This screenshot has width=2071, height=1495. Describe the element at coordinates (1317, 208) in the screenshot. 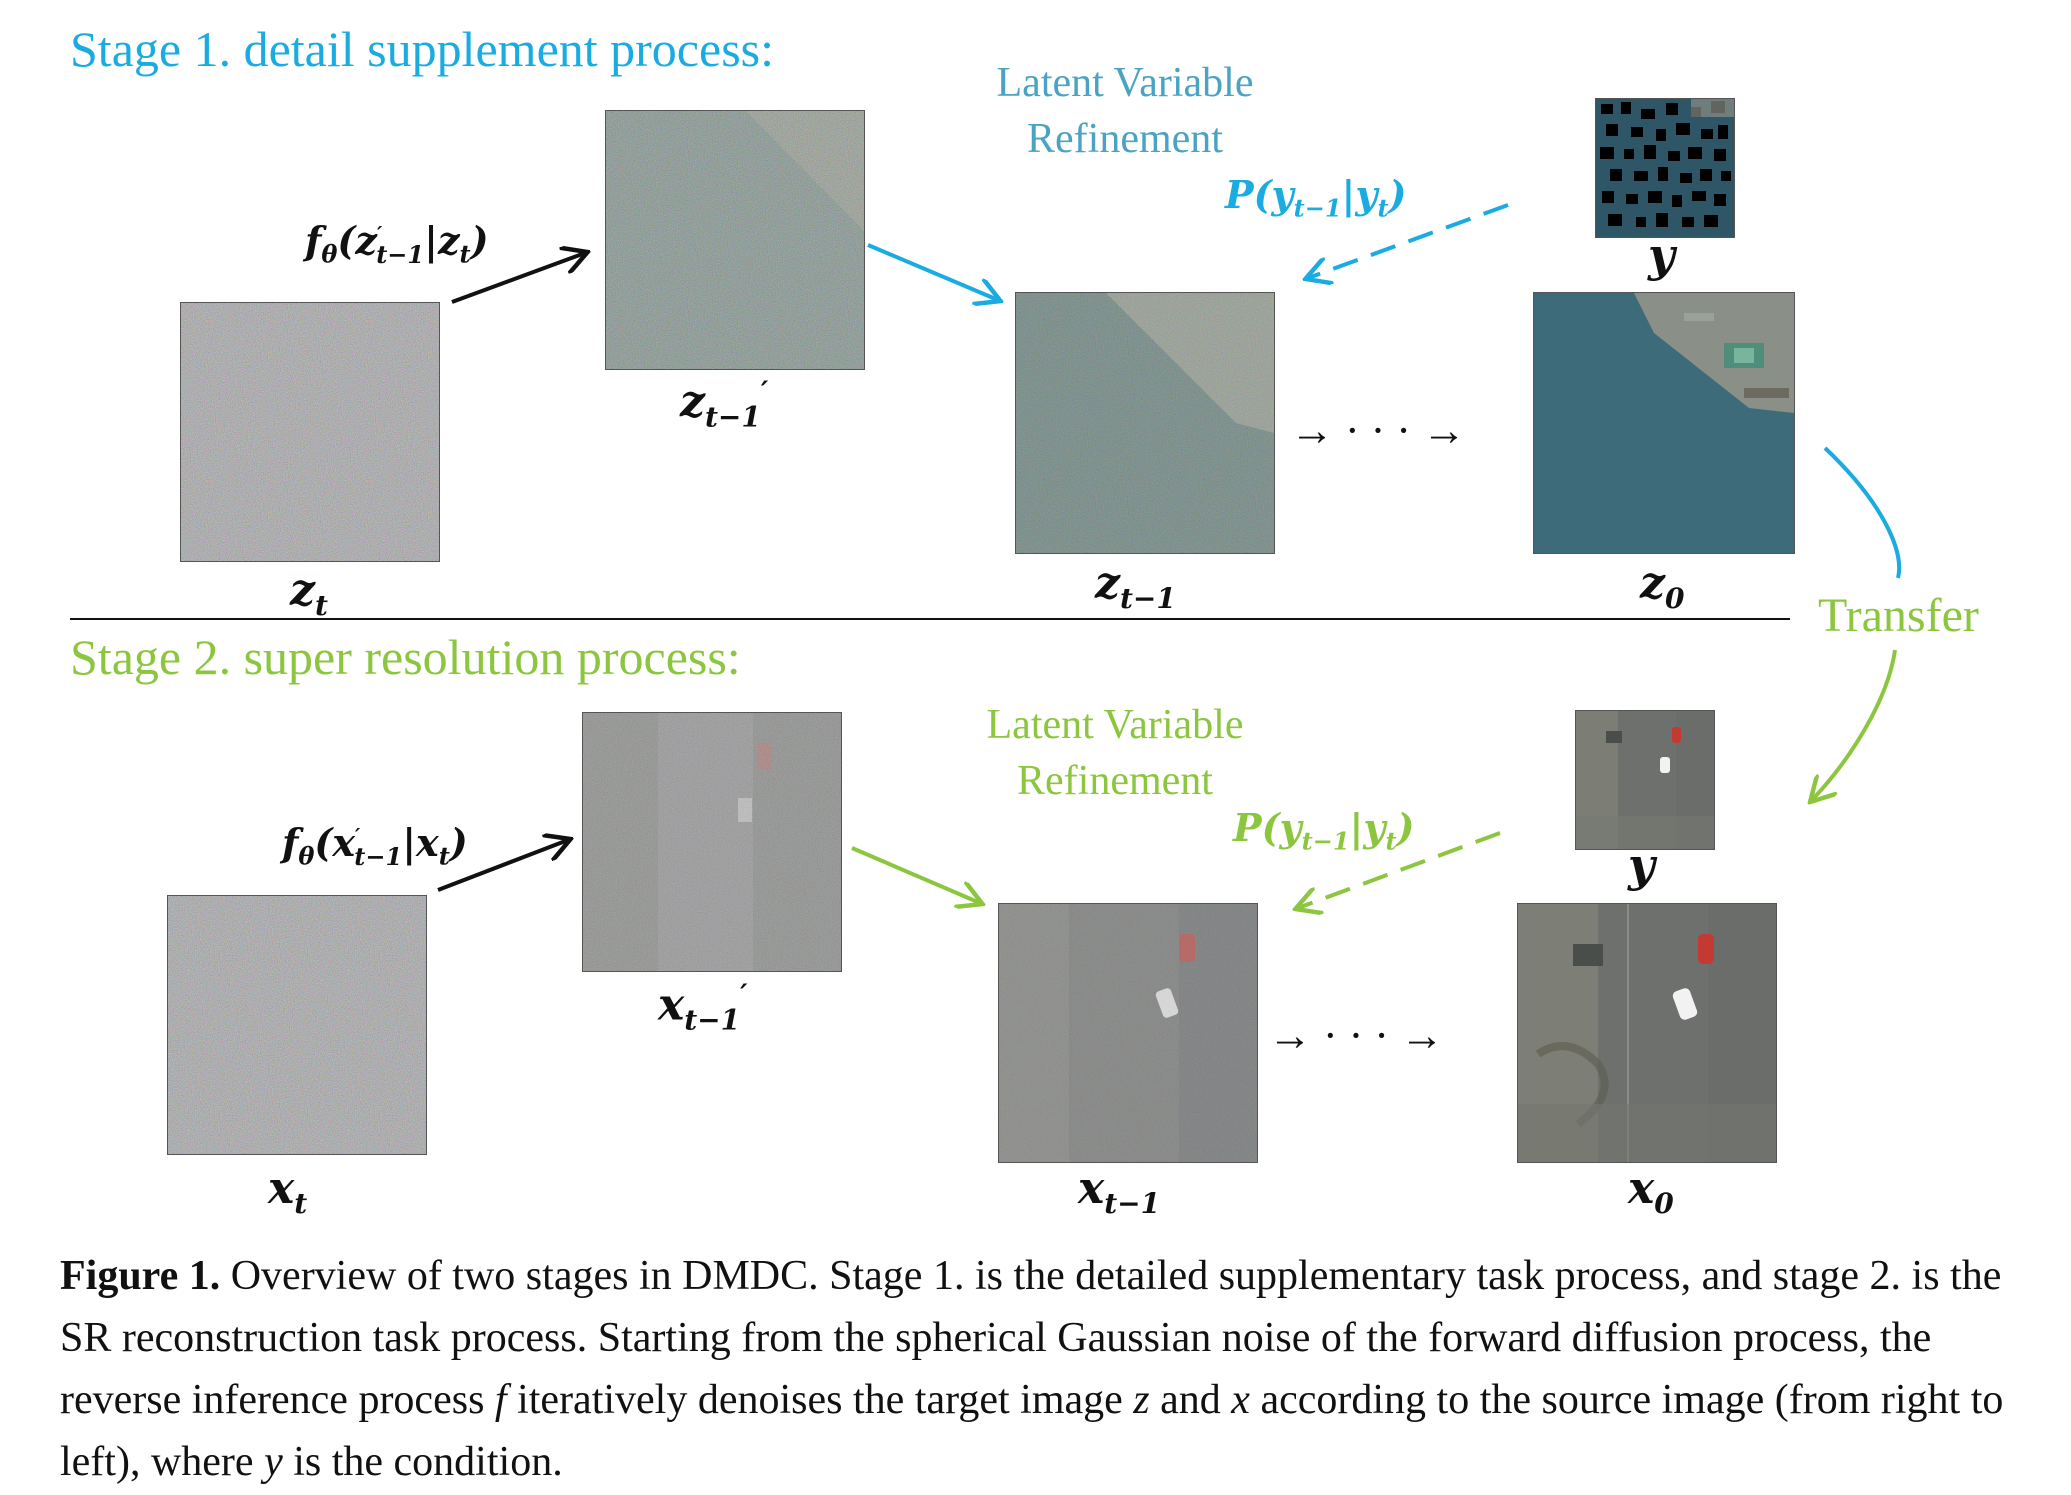

I see `stage1-prob-sub1: t−1` at that location.